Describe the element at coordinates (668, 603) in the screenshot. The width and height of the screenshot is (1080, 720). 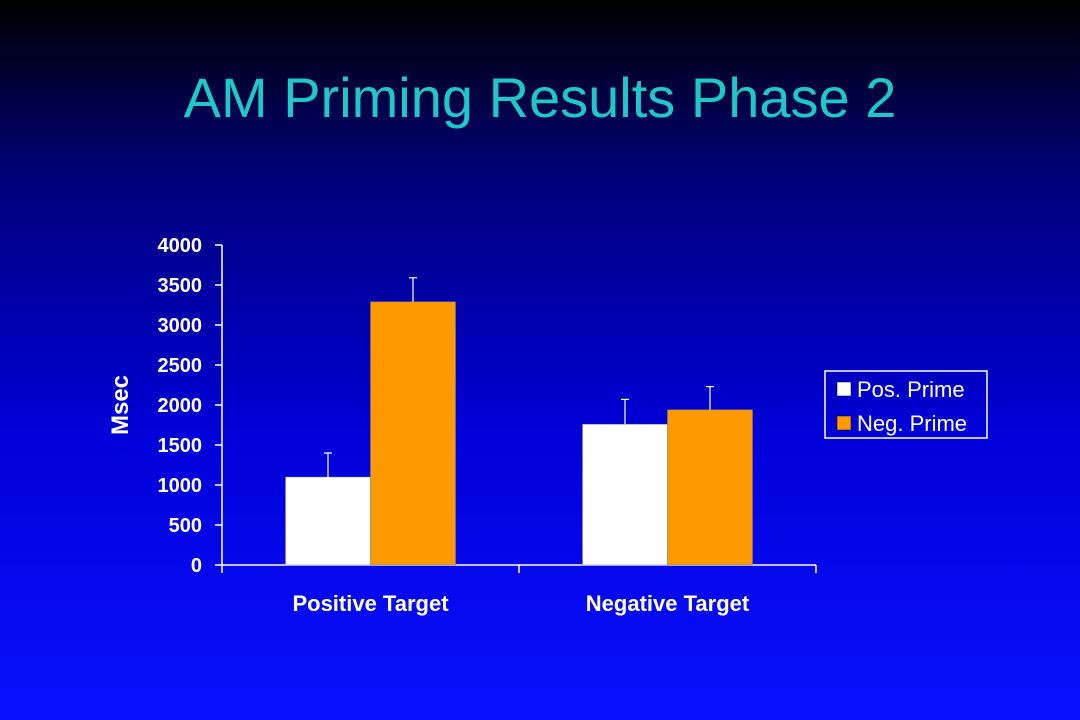
I see `x-category-label: Negative Target` at that location.